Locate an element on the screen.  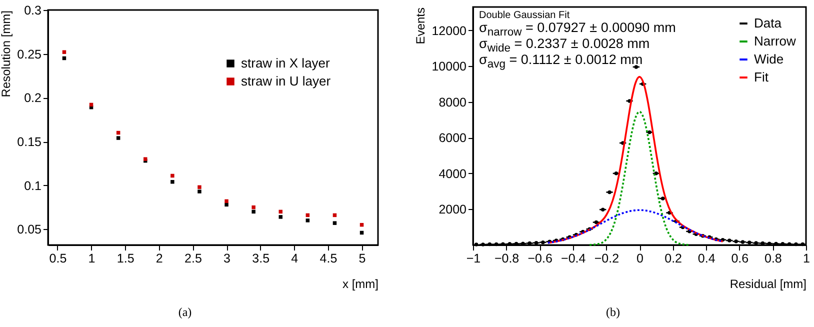
y-tick-label: 6000 is located at coordinates (452, 138).